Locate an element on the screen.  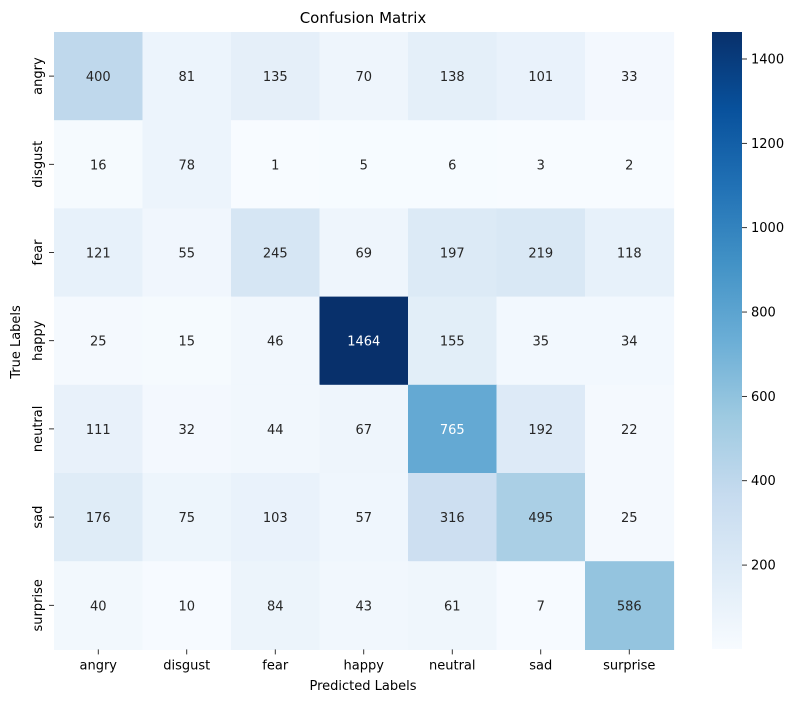
cell-value-label: 7 is located at coordinates (541, 606).